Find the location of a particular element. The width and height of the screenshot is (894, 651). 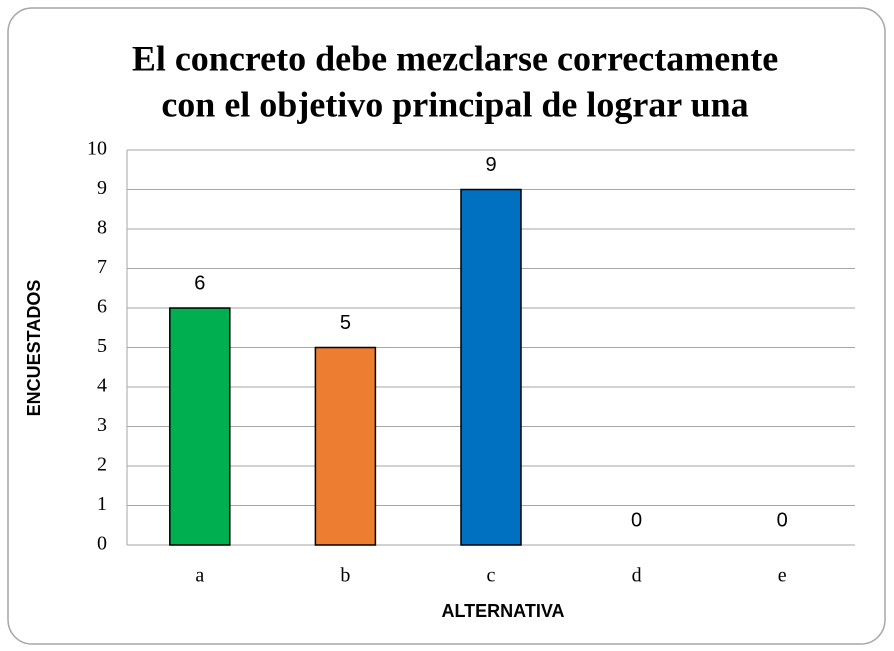

chart-title: con el objetivo principal de lograr una is located at coordinates (454, 104).